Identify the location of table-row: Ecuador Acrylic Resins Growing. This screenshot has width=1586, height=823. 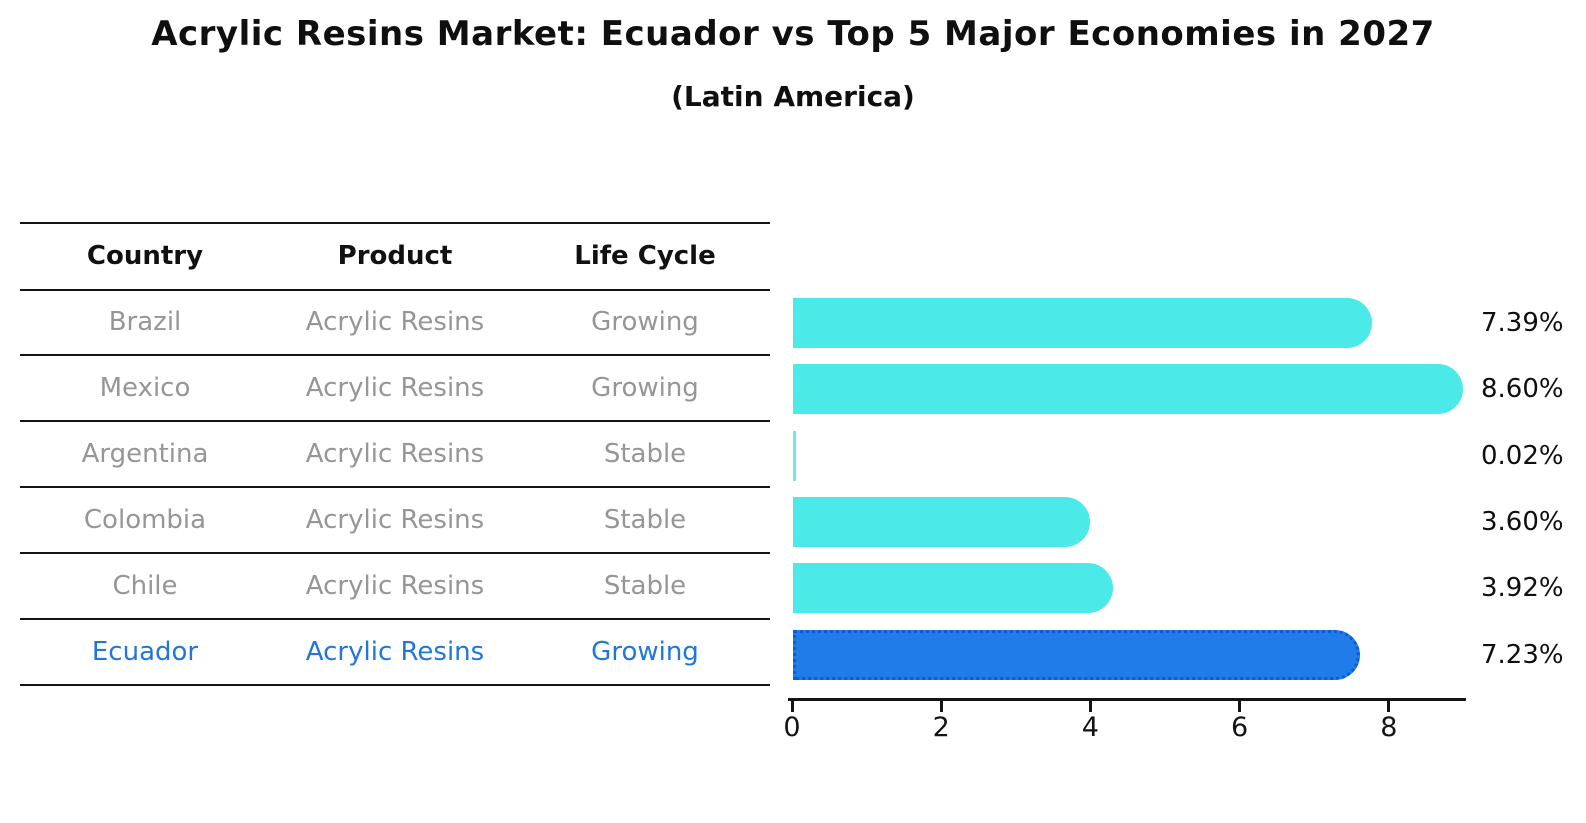
(395, 653).